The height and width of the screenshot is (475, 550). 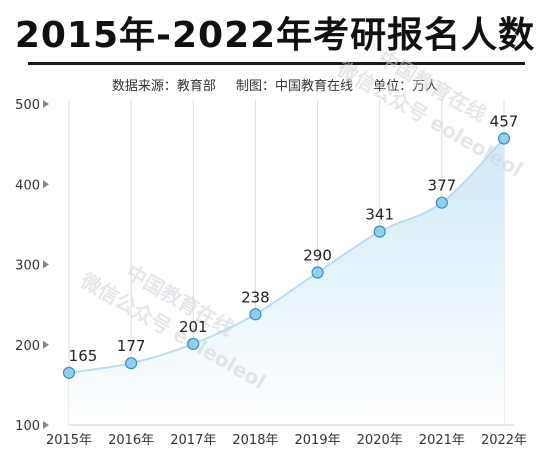 What do you see at coordinates (504, 122) in the screenshot?
I see `data-label: 457` at bounding box center [504, 122].